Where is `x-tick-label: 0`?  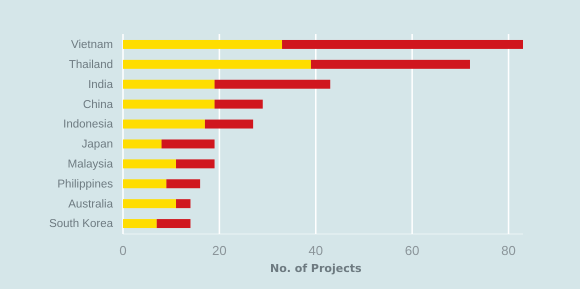 x-tick-label: 0 is located at coordinates (123, 250).